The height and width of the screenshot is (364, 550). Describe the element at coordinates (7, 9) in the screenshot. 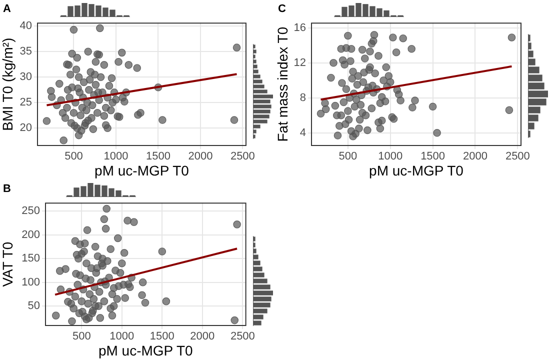

I see `chart-title: A` at that location.